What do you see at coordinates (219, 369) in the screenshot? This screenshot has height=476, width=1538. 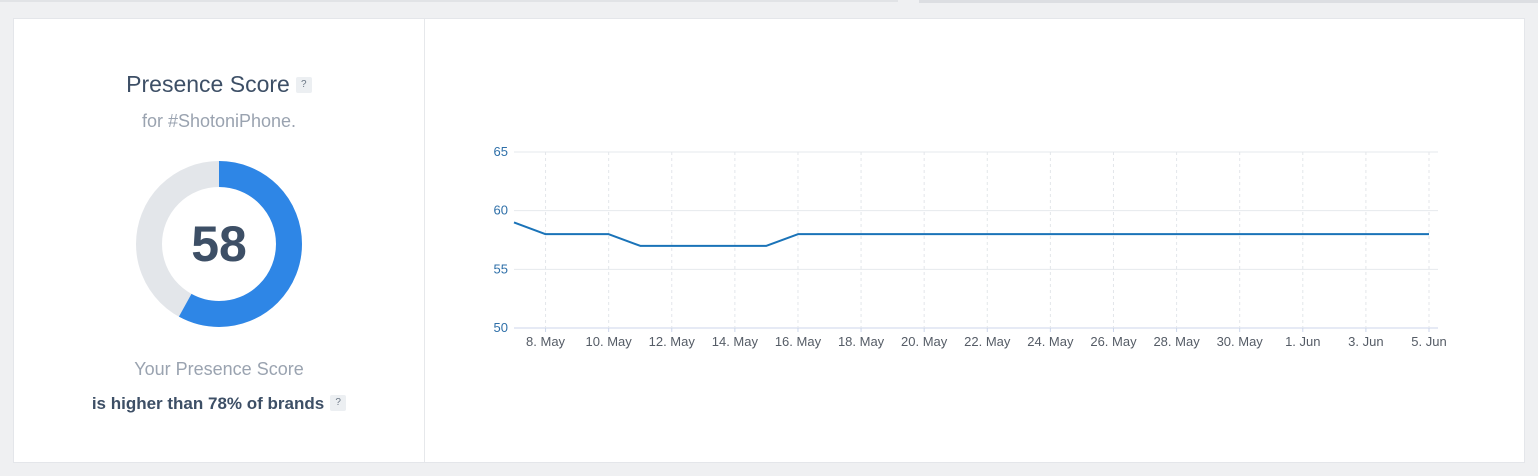 I see `caption-your-score: Your Presence Score` at bounding box center [219, 369].